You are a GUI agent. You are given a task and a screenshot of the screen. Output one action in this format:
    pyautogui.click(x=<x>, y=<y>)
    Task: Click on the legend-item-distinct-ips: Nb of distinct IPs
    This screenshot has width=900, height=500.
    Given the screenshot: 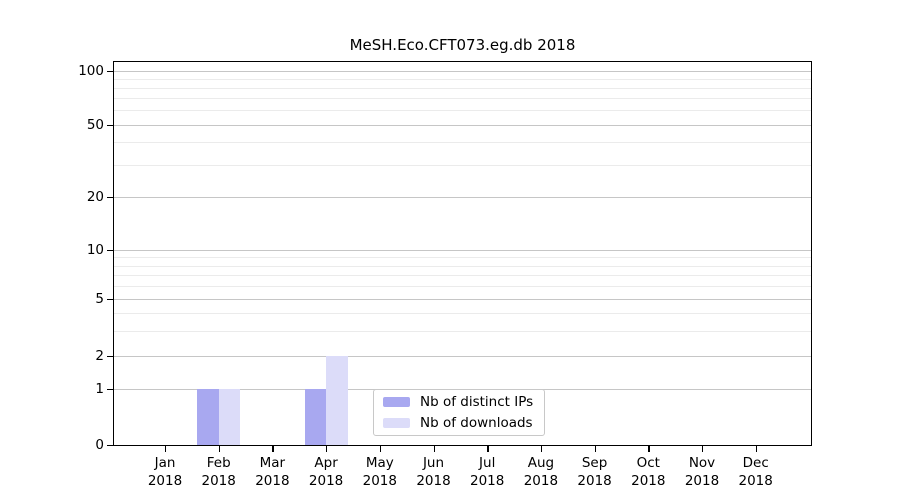 What is the action you would take?
    pyautogui.click(x=459, y=402)
    